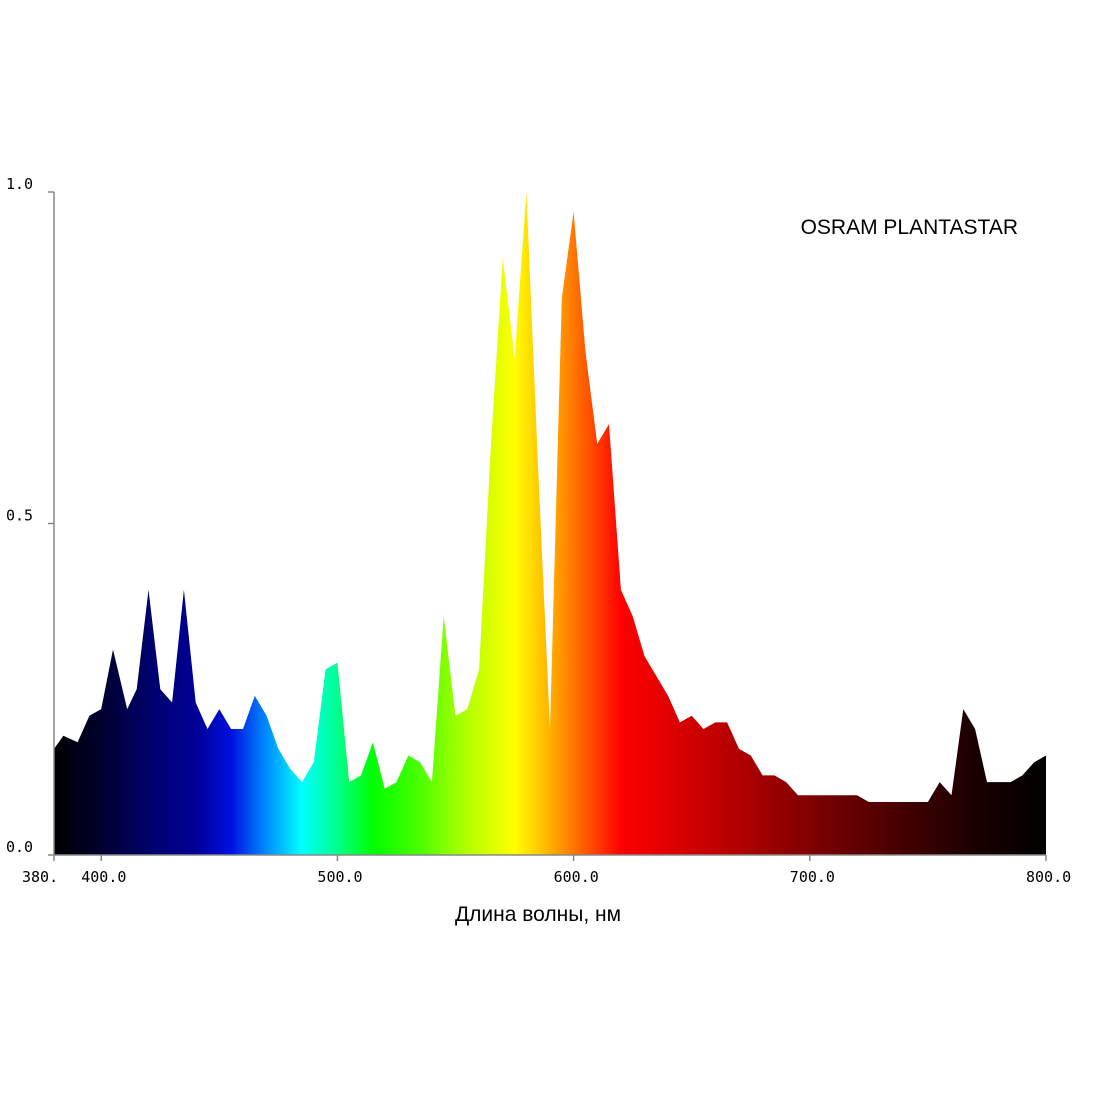 The width and height of the screenshot is (1100, 1100). Describe the element at coordinates (812, 877) in the screenshot. I see `x-tick-label: 700.0` at that location.